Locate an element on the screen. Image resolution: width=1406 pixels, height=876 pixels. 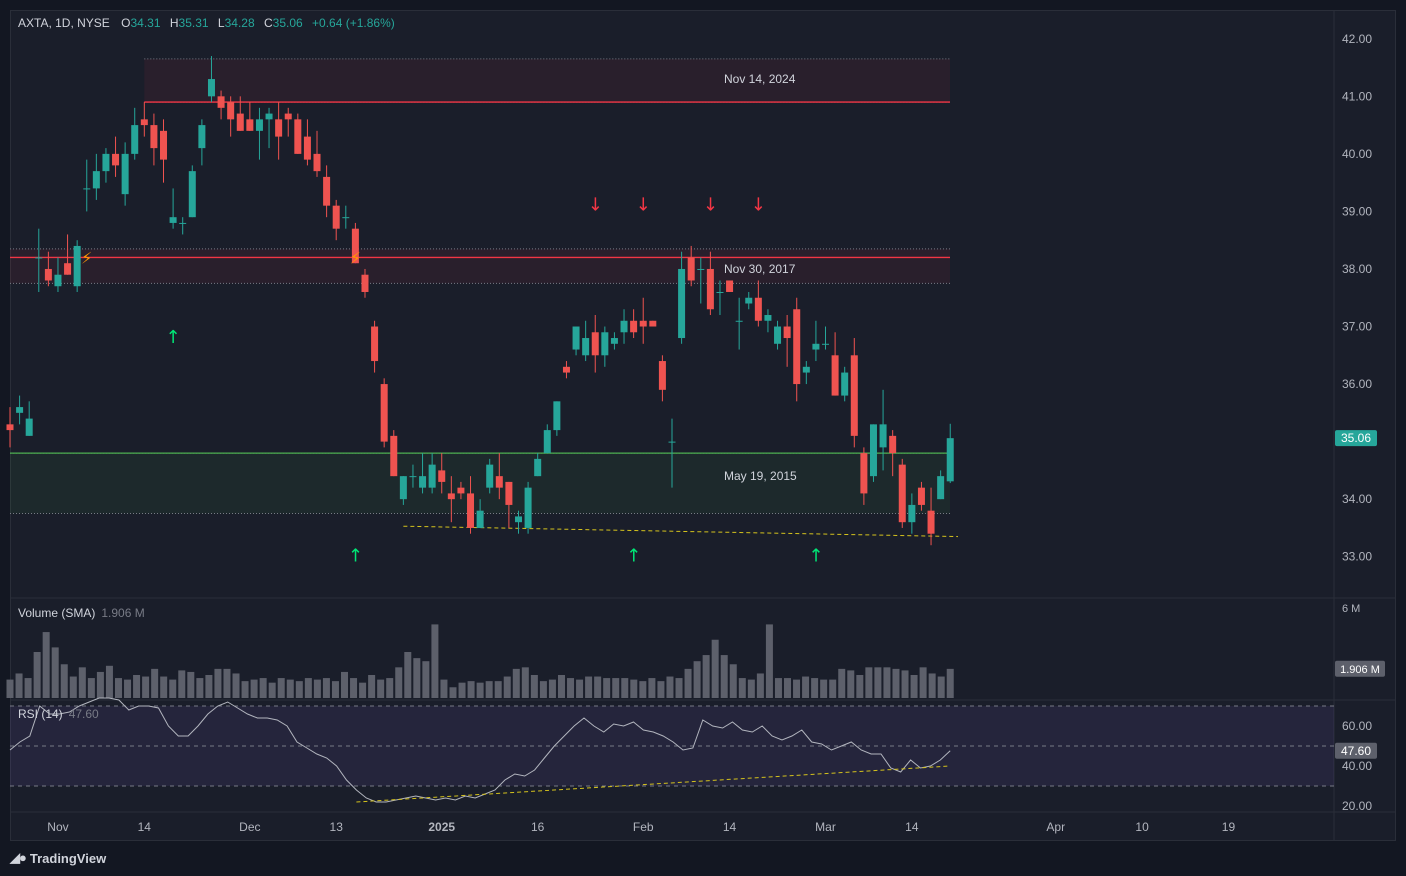
symbol-name: AXTA, 1D, NYSE is located at coordinates (64, 23).